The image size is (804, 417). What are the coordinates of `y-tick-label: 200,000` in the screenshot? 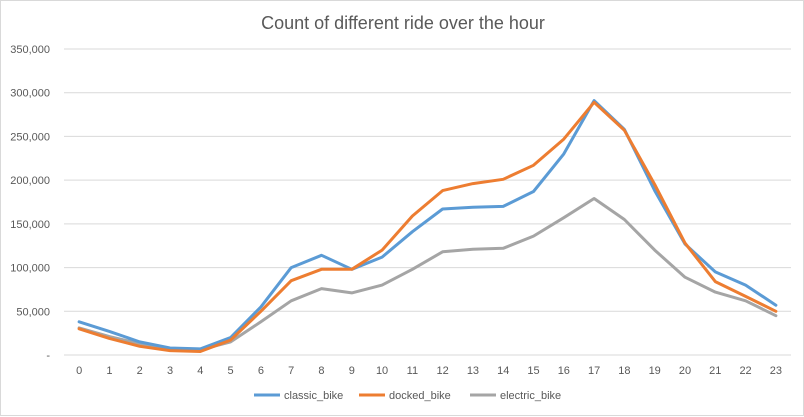 It's located at (30, 181).